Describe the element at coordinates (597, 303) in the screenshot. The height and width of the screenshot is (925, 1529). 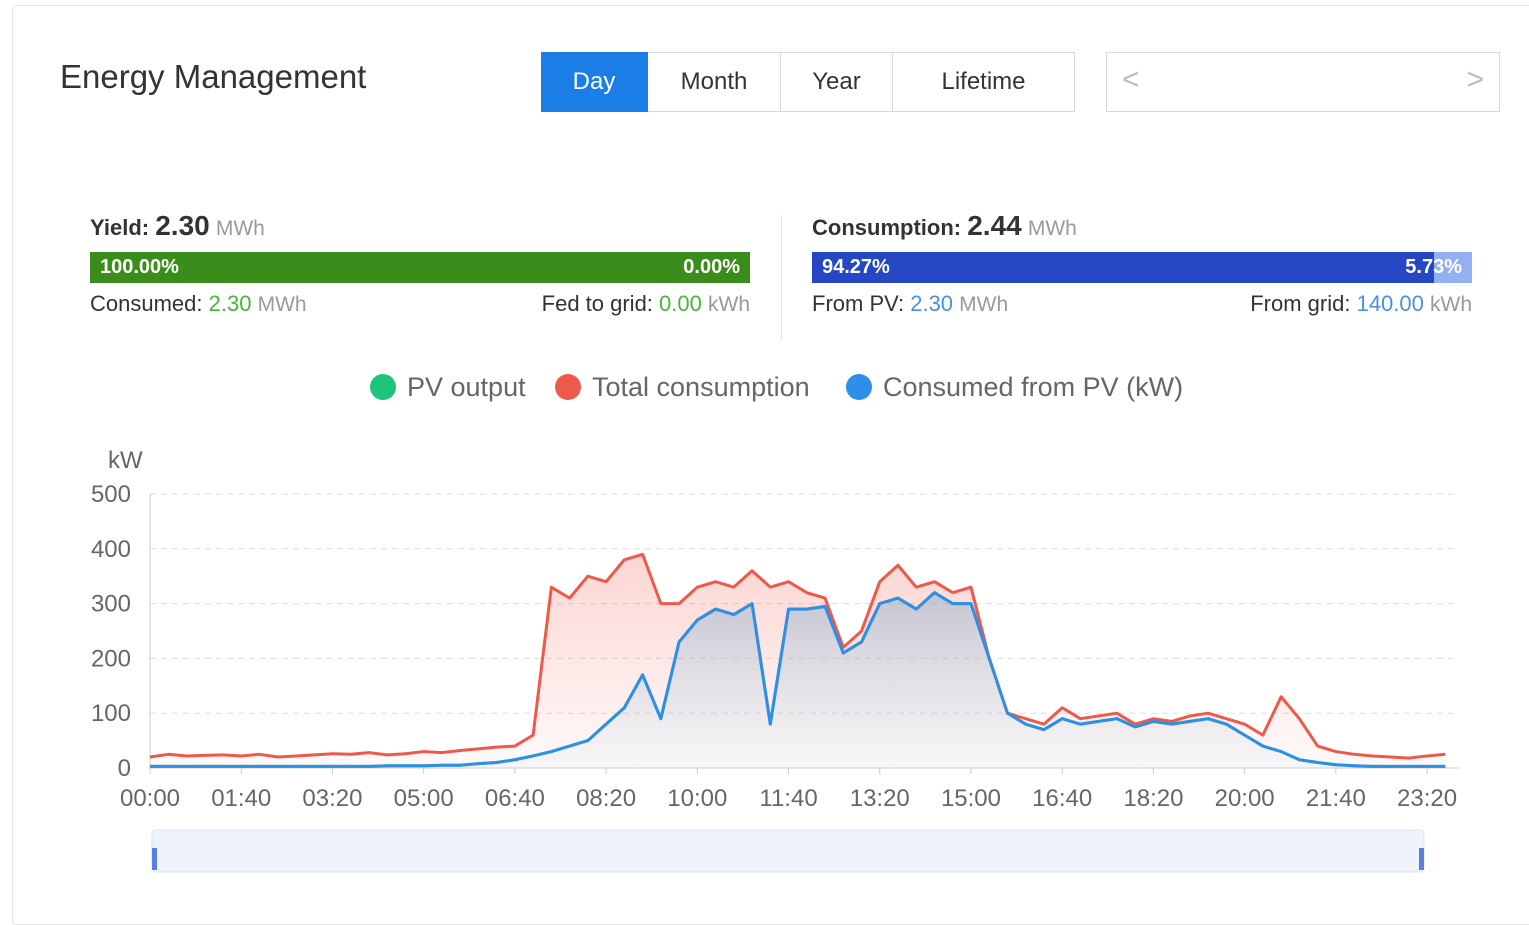
I see `detail-label: Fed to grid:` at that location.